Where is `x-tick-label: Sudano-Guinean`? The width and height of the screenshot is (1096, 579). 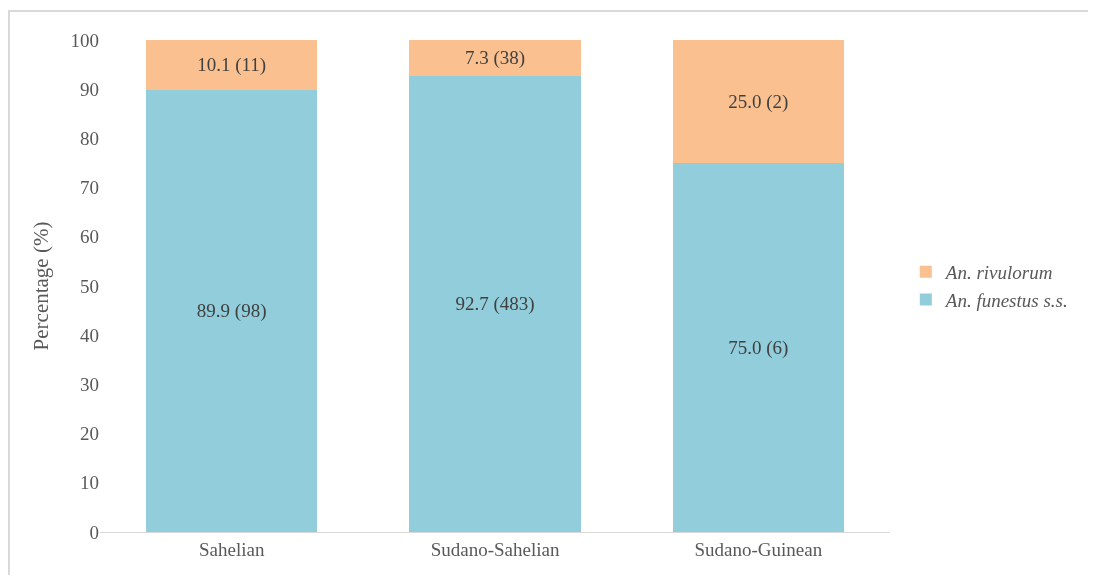 x-tick-label: Sudano-Guinean is located at coordinates (758, 549).